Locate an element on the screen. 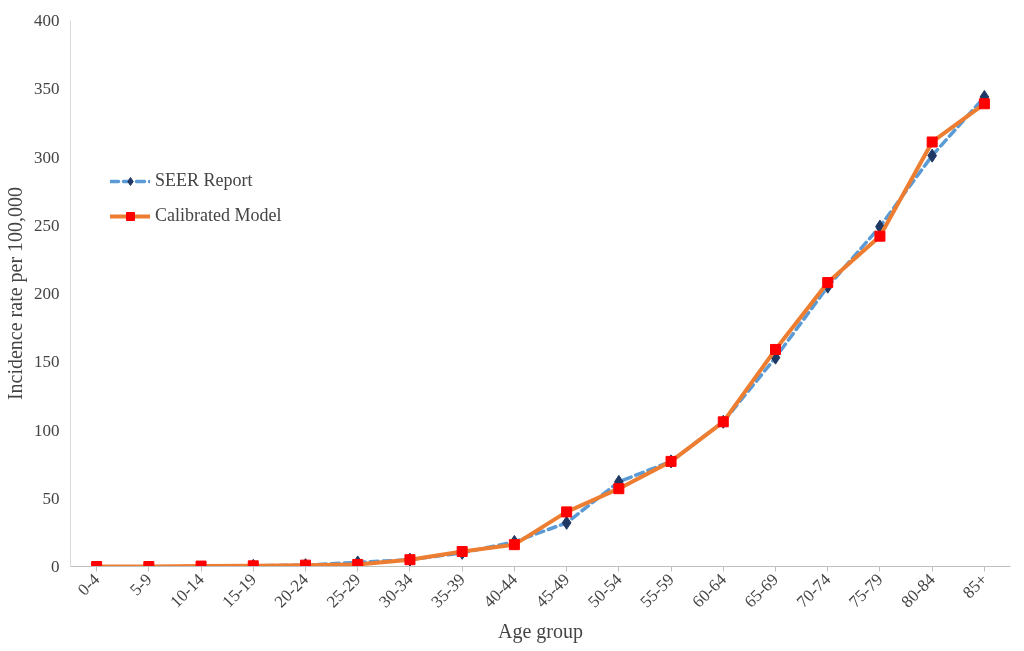 This screenshot has width=1024, height=651. y-tick-label: 350 is located at coordinates (47, 89).